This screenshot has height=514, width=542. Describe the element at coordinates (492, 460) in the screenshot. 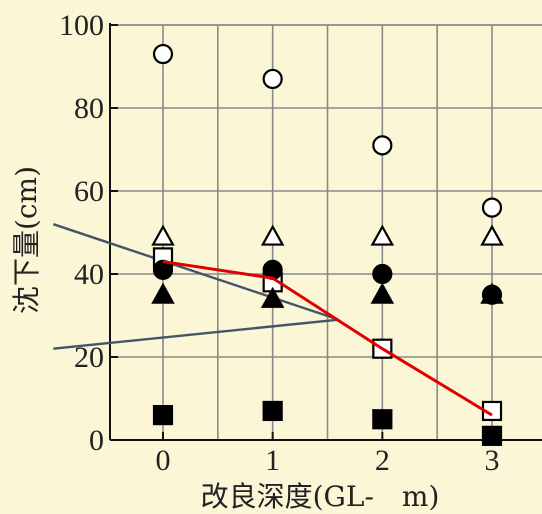

I see `x-tick-label-3: 3` at that location.